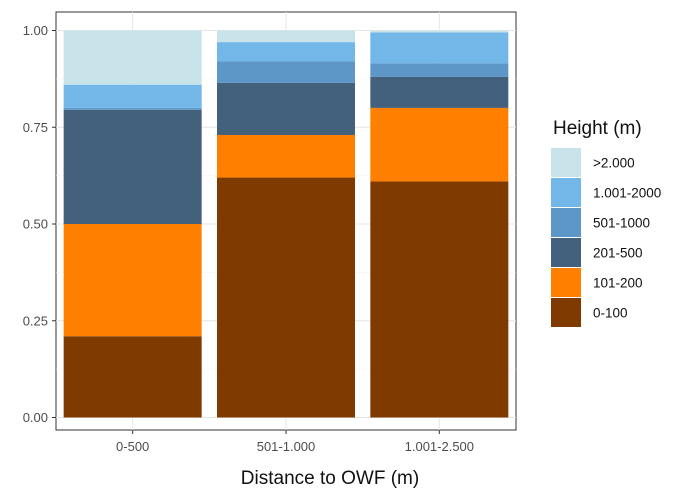 The image size is (686, 490). I want to click on y-tick-label: 0.25, so click(35, 320).